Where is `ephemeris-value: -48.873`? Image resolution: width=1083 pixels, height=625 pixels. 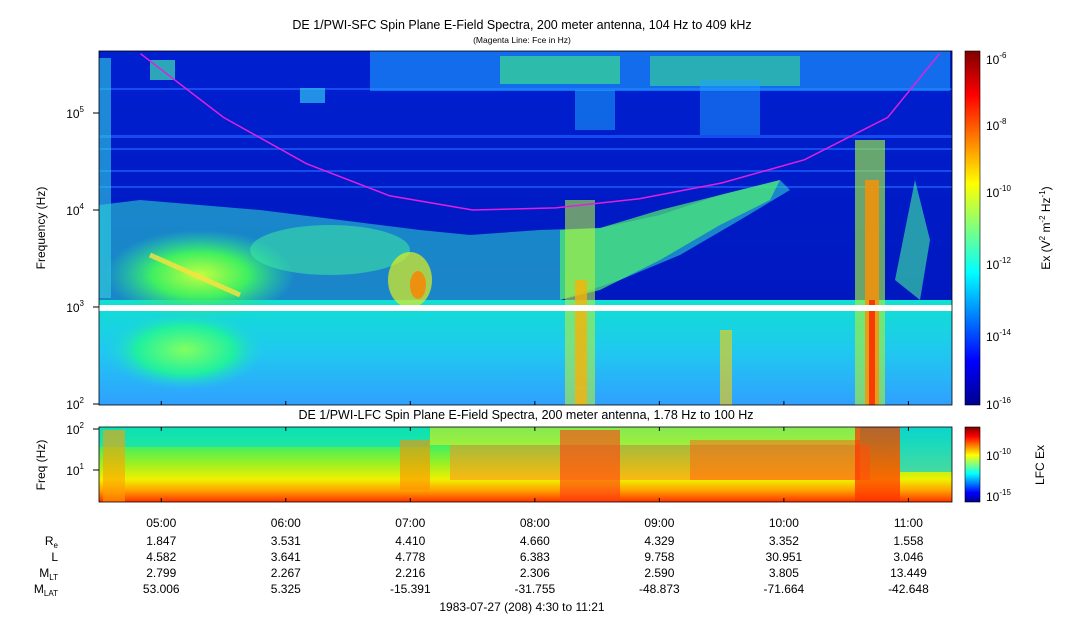 ephemeris-value: -48.873 is located at coordinates (659, 589).